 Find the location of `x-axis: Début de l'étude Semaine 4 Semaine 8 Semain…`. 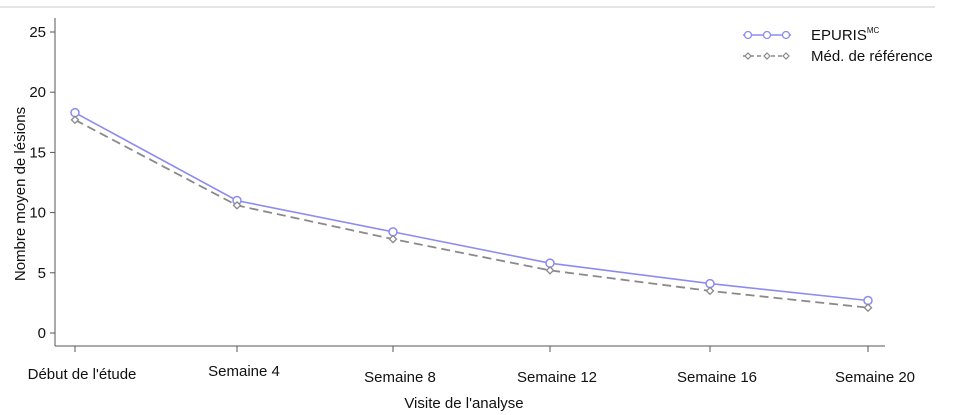

x-axis: Début de l'étude Semaine 4 Semaine 8 Semain… is located at coordinates (471, 365).